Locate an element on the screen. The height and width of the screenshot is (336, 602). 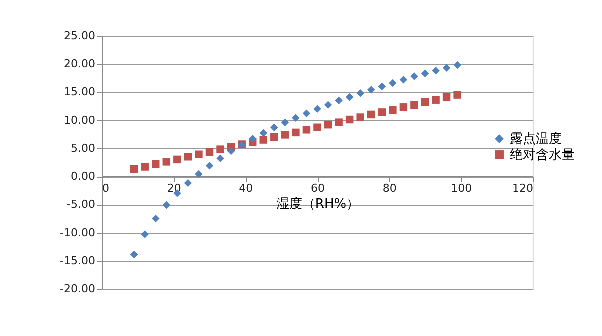
x-tick-label: 80 is located at coordinates (389, 189).